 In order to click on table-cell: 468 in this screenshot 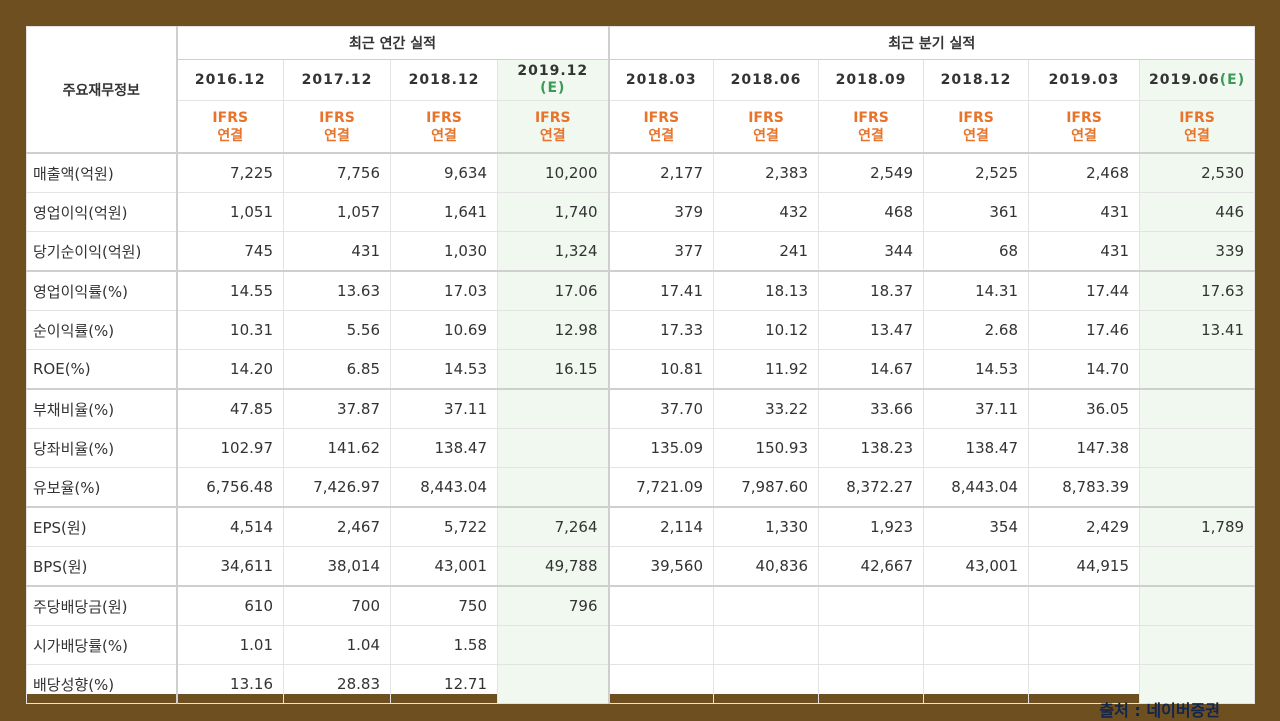, I will do `click(871, 212)`.